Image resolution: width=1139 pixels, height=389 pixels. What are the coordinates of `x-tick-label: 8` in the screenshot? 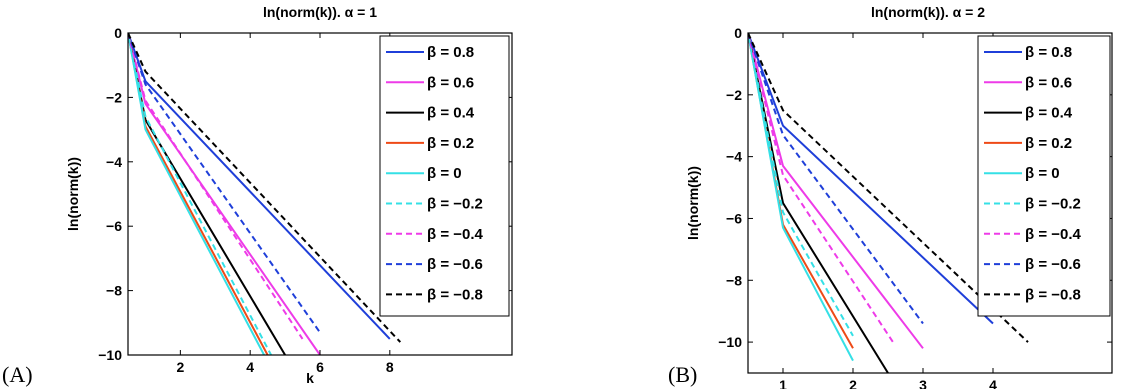 It's located at (390, 367).